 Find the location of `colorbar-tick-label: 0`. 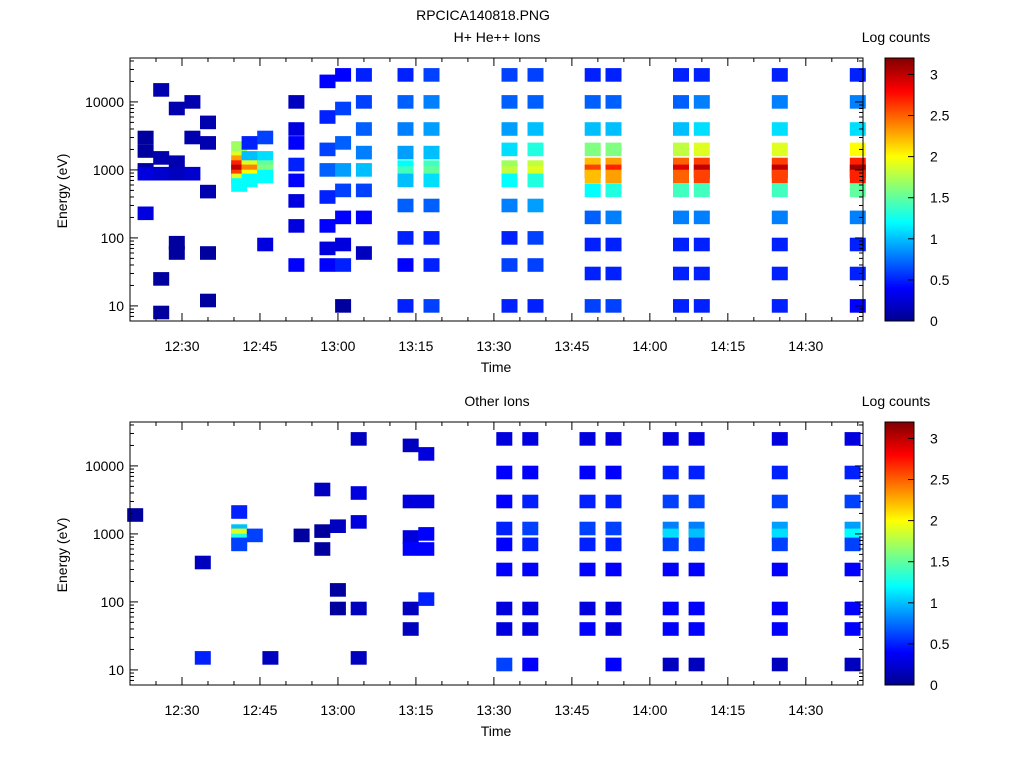

colorbar-tick-label: 0 is located at coordinates (934, 321).